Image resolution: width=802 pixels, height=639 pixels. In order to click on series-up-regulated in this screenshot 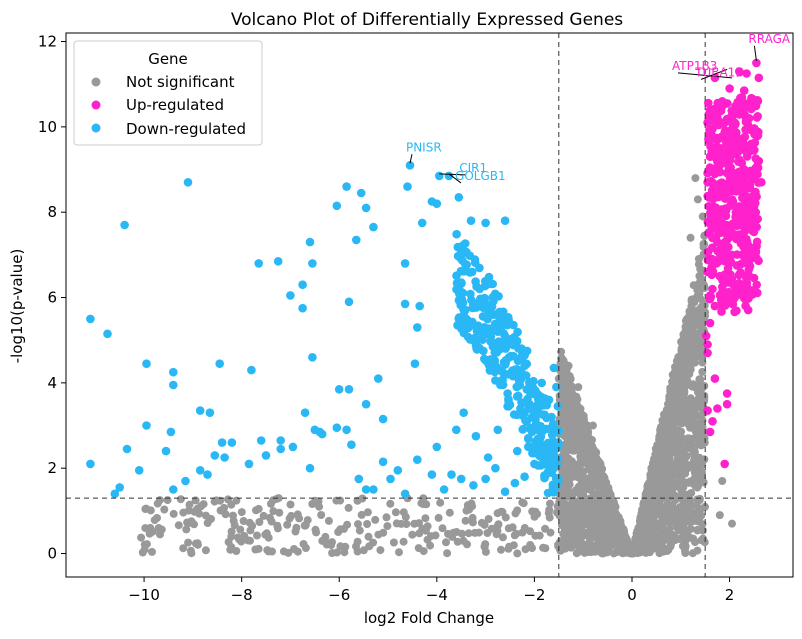, I will do `click(733, 263)`.